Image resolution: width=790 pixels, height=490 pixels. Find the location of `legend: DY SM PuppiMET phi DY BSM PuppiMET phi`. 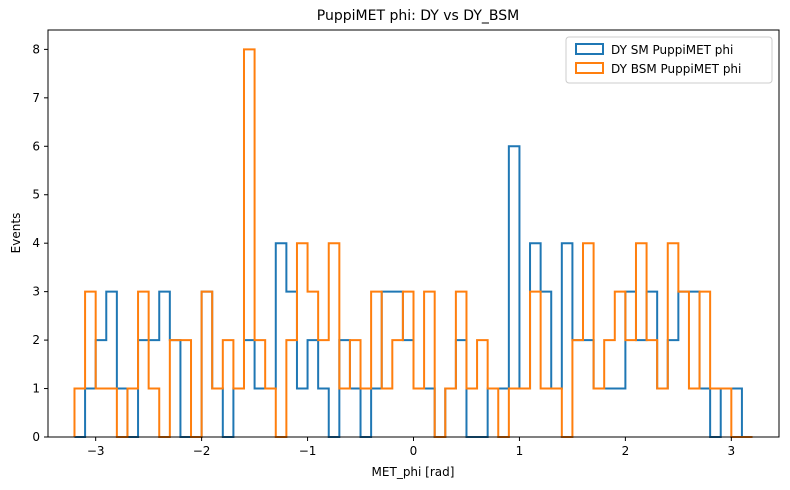

legend: DY SM PuppiMET phi DY BSM PuppiMET phi is located at coordinates (669, 60).